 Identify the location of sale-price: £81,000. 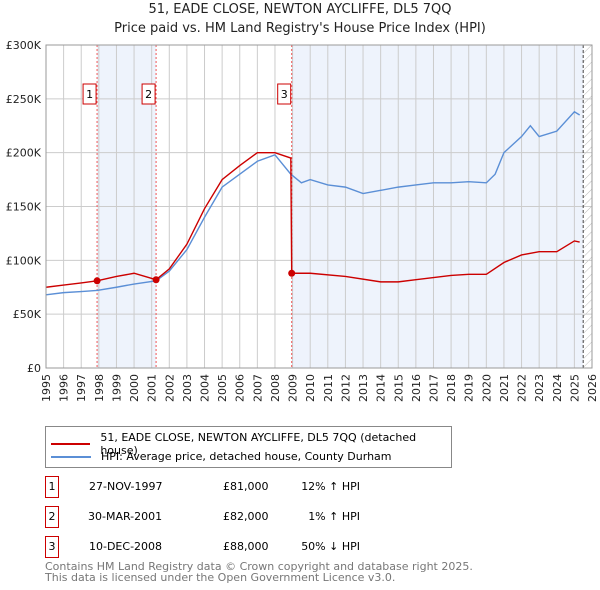
(246, 486).